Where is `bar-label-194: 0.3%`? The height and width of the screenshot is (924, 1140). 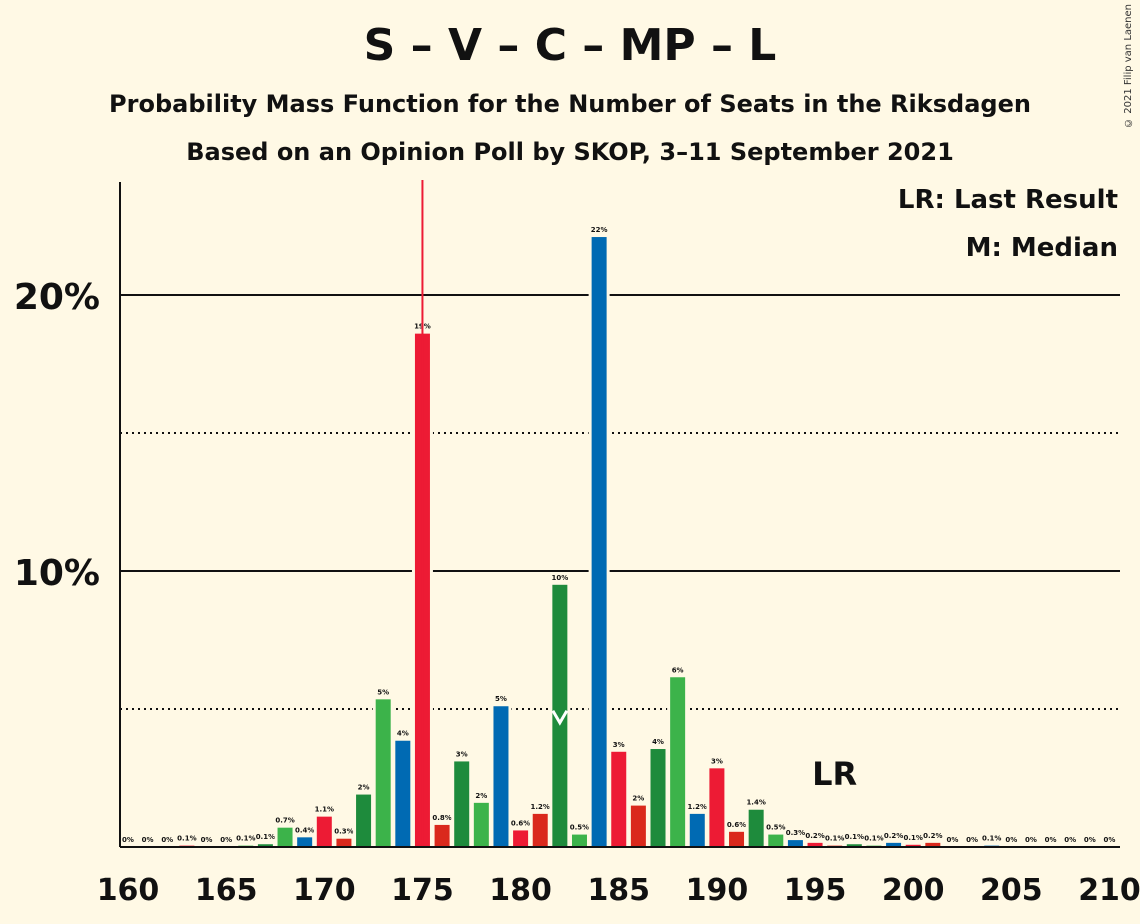
bar-label-194: 0.3% is located at coordinates (795, 833).